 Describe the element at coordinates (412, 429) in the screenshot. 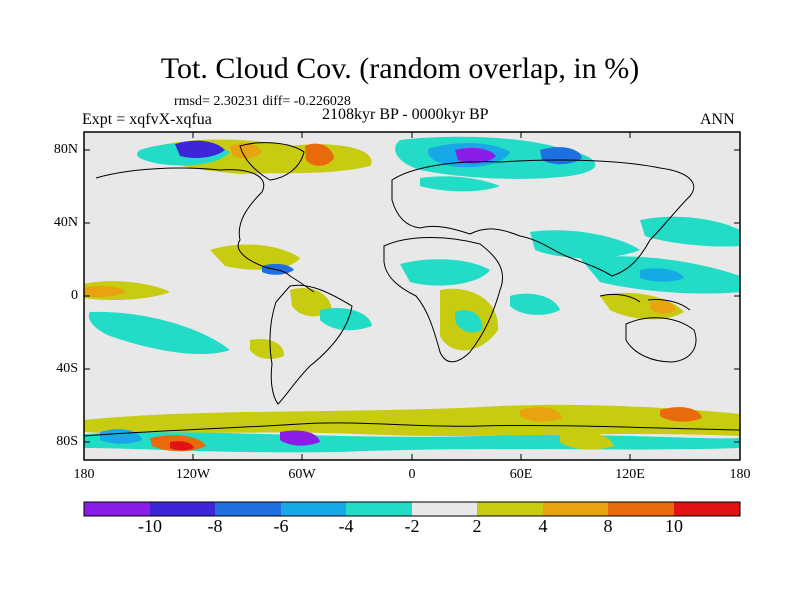

I see `antarctica-coast` at that location.